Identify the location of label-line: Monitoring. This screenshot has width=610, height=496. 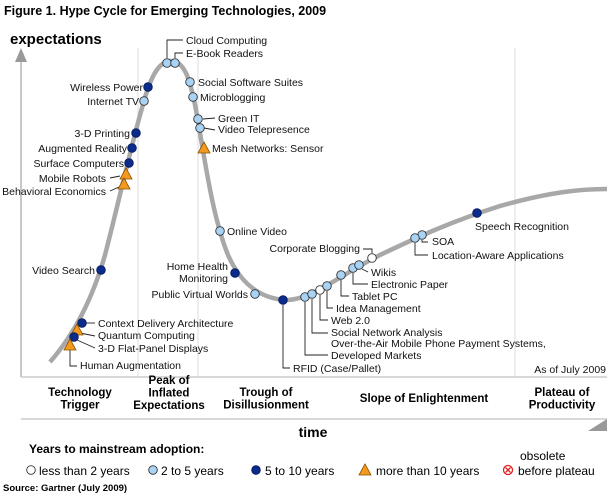
(203, 279).